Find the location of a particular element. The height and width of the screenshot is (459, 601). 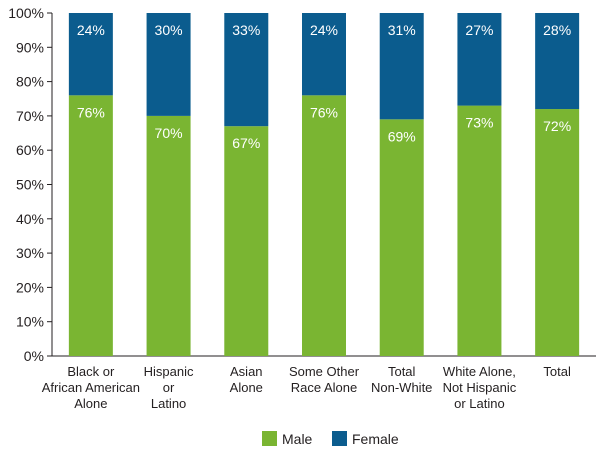

x-category-label: White Alone, Not Hispanic or Latino is located at coordinates (480, 387).